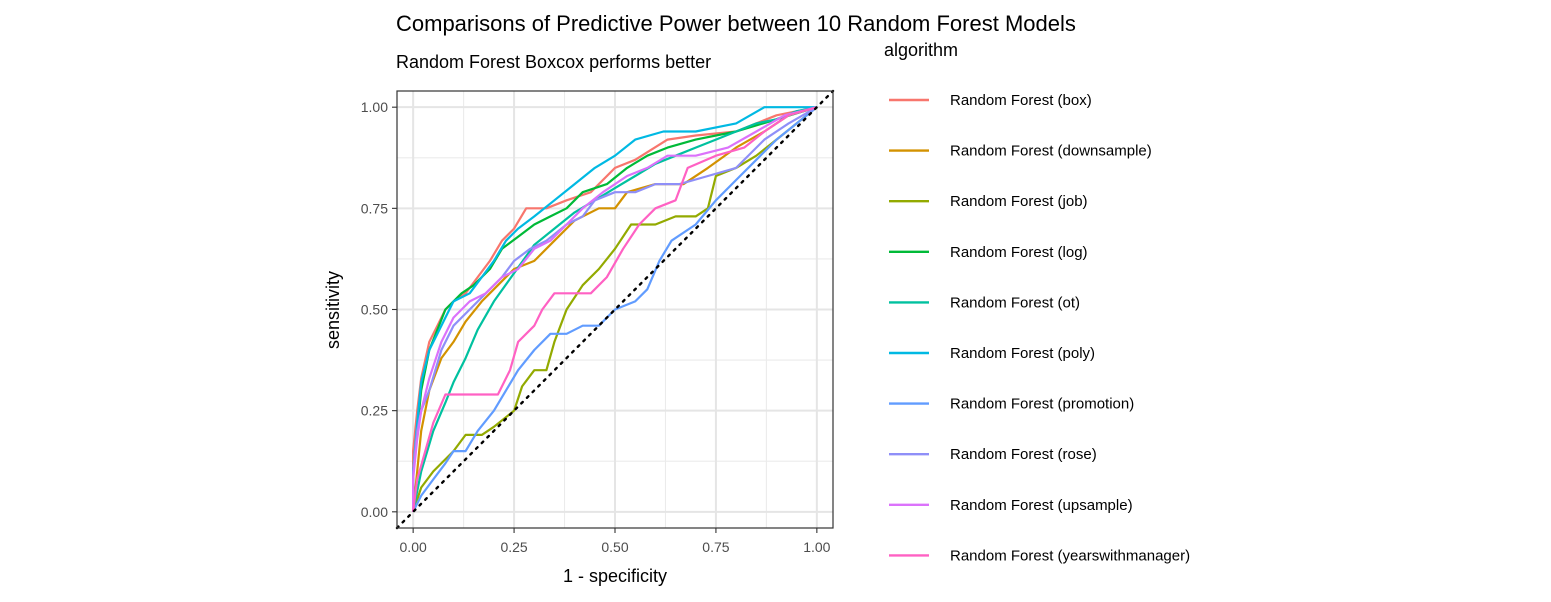 This screenshot has height=602, width=1551. What do you see at coordinates (1022, 353) in the screenshot?
I see `legend-label: Random Forest (poly)` at bounding box center [1022, 353].